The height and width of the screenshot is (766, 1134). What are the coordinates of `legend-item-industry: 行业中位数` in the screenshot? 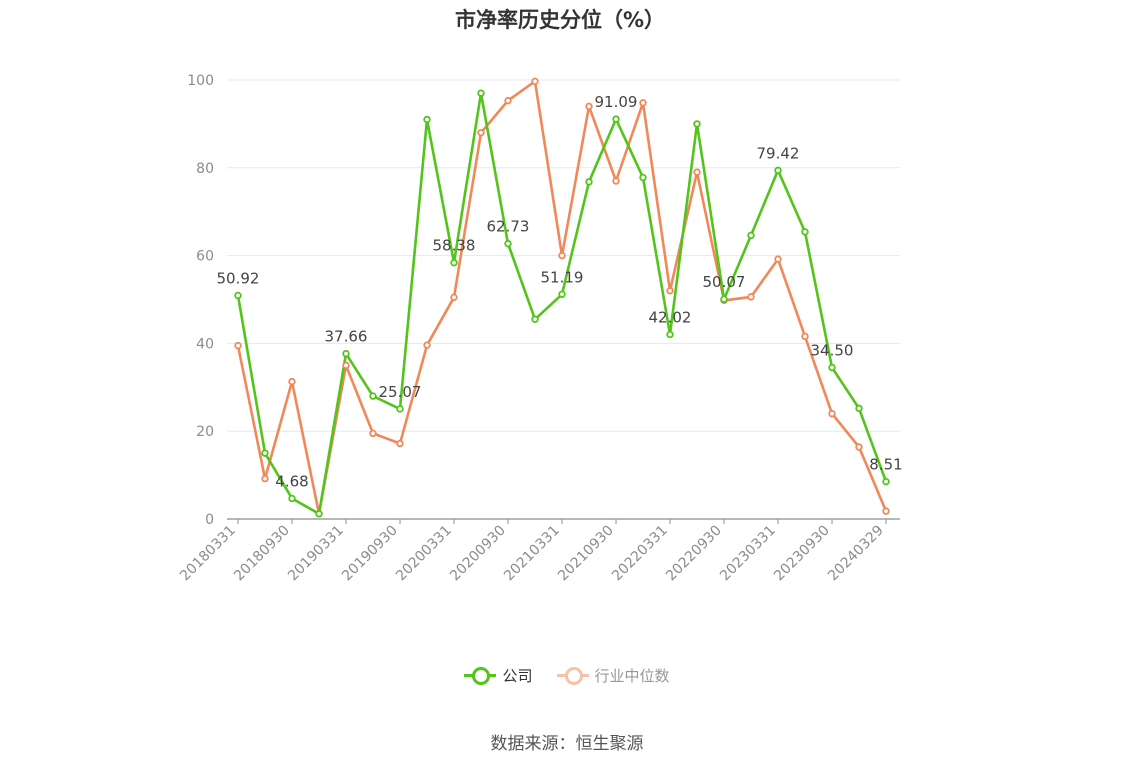 It's located at (613, 675).